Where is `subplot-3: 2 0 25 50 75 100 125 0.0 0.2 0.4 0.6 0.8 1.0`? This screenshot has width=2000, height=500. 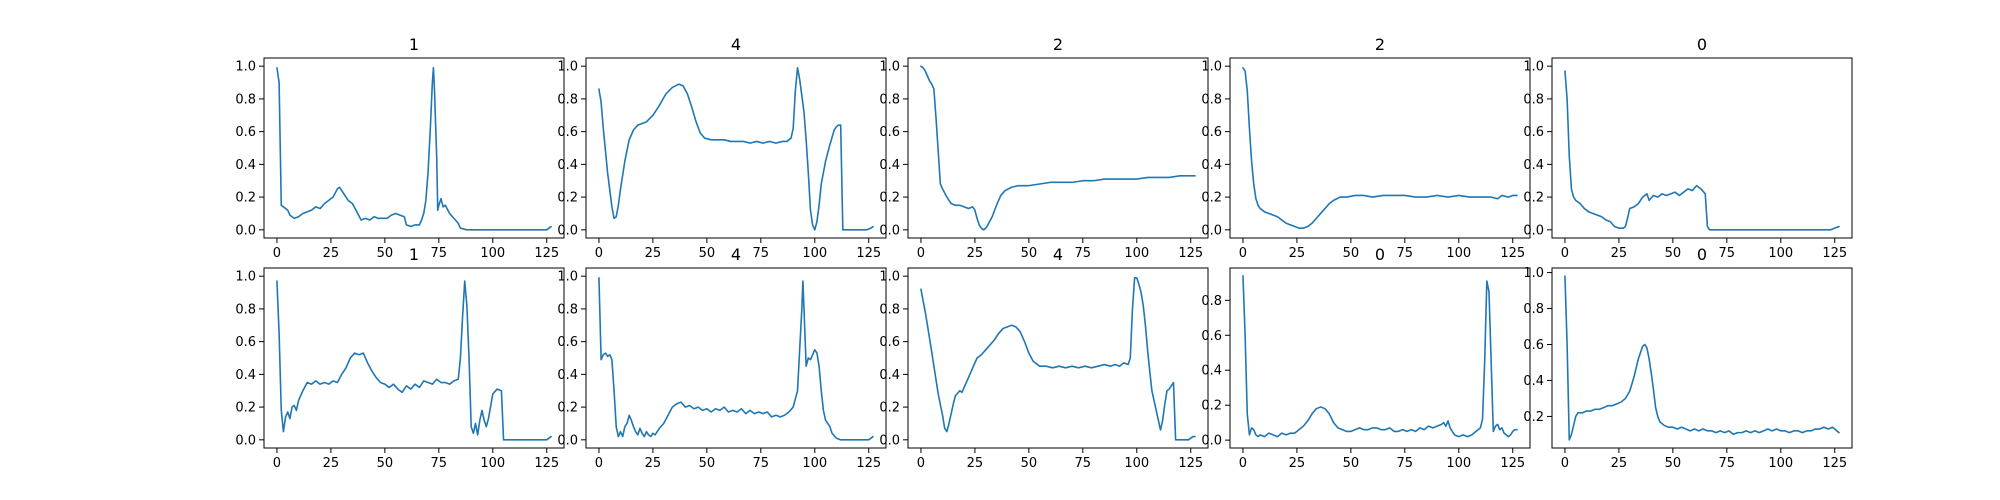
subplot-3: 2 0 25 50 75 100 125 0.0 0.2 0.4 0.6 0.8 1.0 is located at coordinates (1044, 148).